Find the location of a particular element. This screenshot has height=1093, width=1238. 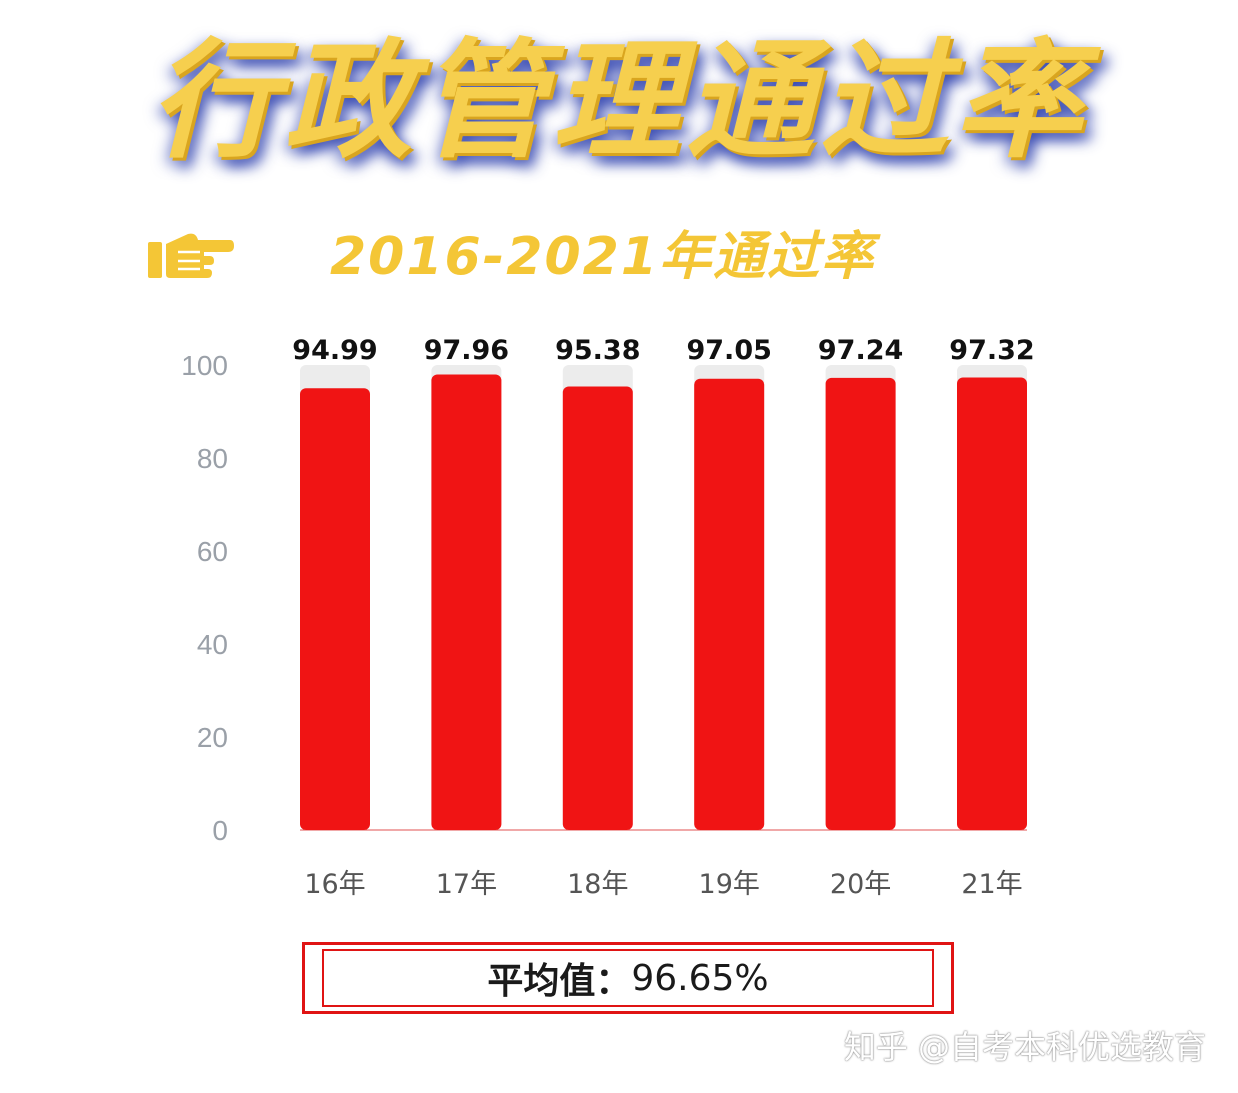

average-label: 平均值 is located at coordinates (541, 981).